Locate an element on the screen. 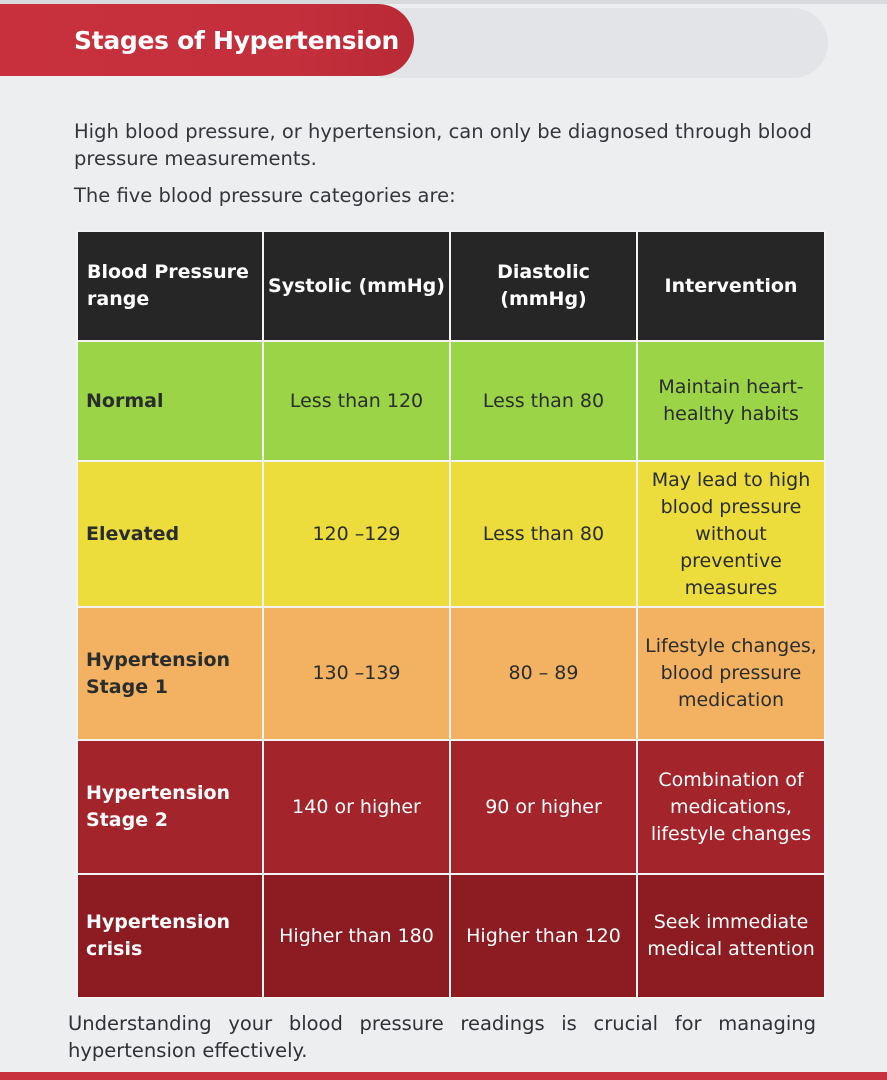  diastolic-cell: Higher than 120 is located at coordinates (543, 936).